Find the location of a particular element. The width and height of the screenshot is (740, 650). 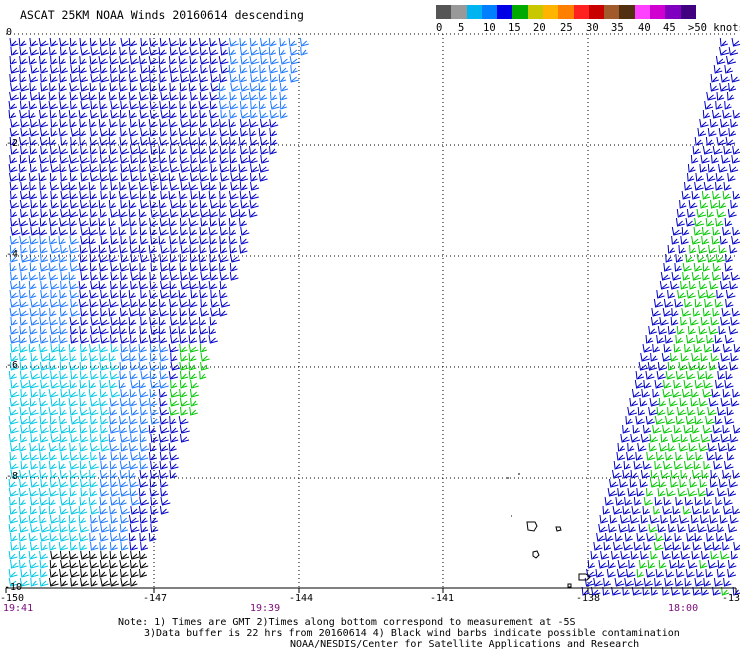

lat-label-minus10: -10 is located at coordinates (13, 587).